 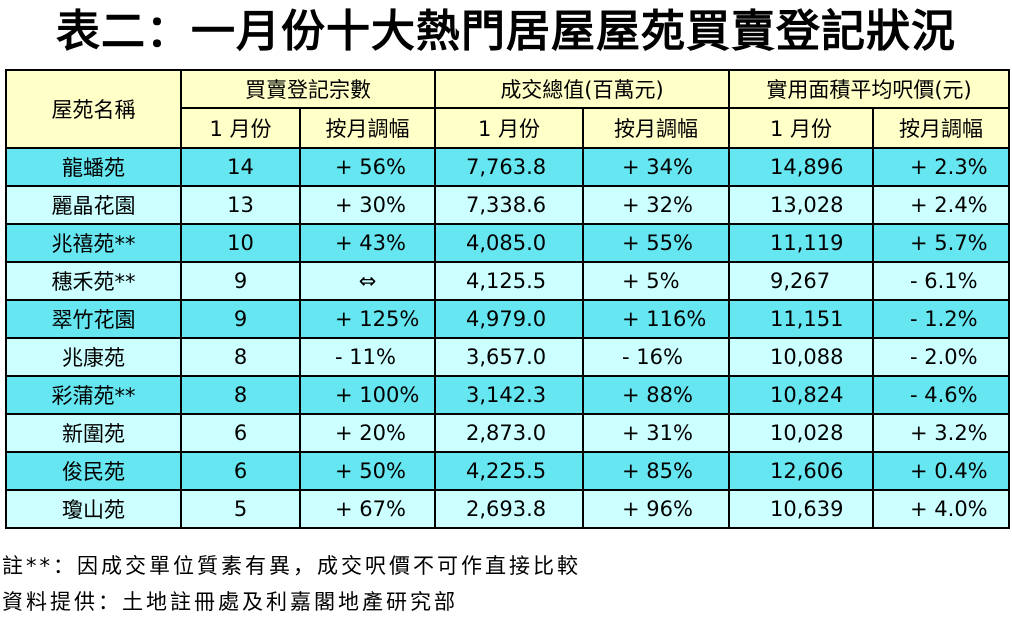 What do you see at coordinates (656, 433) in the screenshot?
I see `value-change-cell: + 31%` at bounding box center [656, 433].